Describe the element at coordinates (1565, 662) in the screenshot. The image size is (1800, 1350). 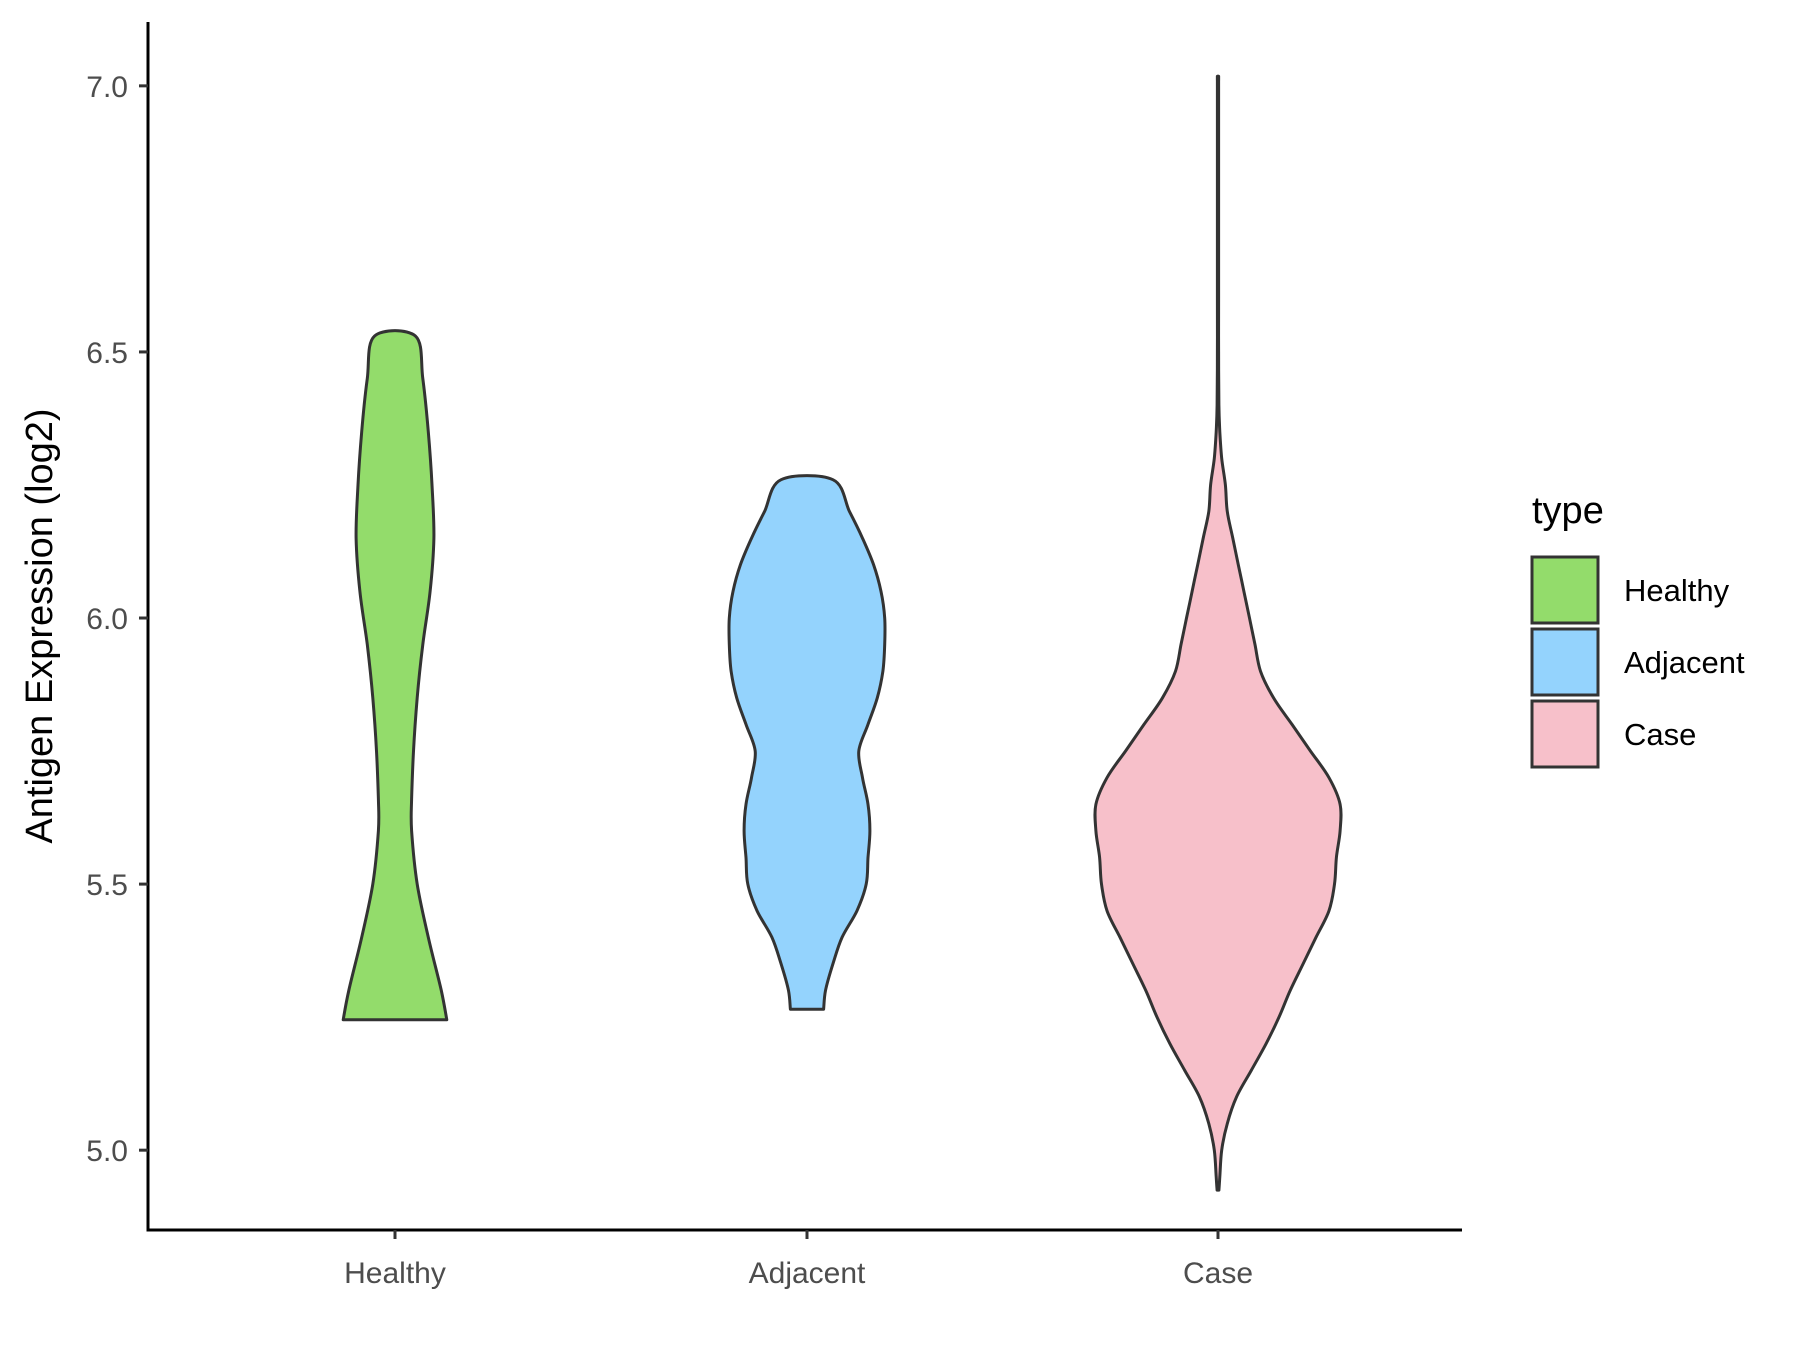
I see `legend-key-adjacent` at that location.